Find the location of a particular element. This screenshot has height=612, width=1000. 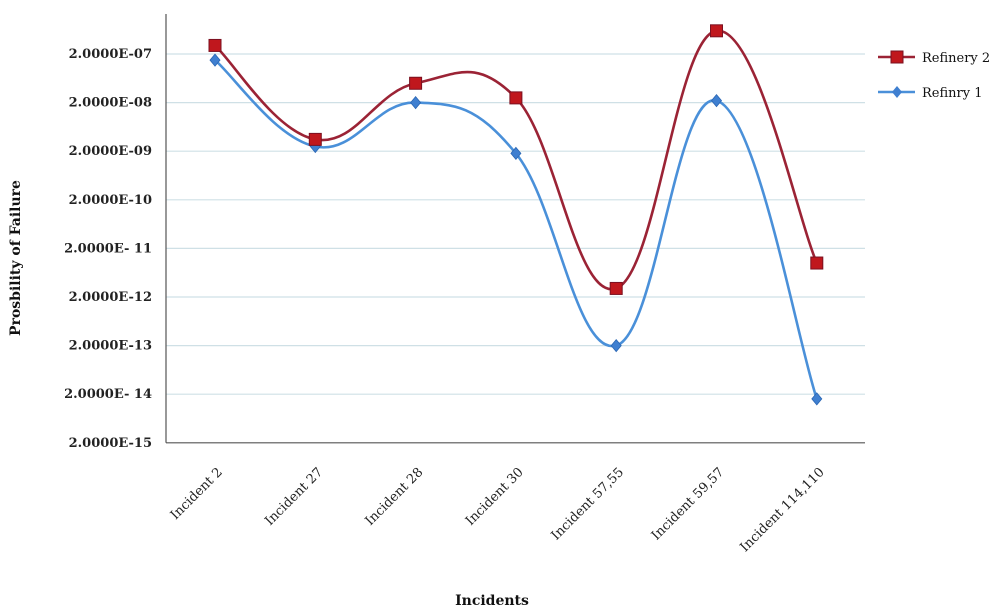

legend-label: Refinry 1 is located at coordinates (952, 93).